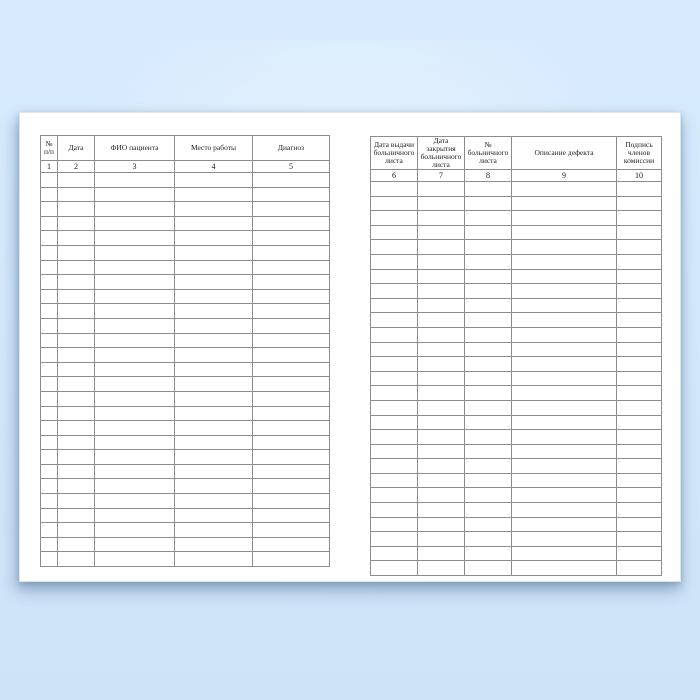 Image resolution: width=700 pixels, height=700 pixels. What do you see at coordinates (394, 175) in the screenshot?
I see `column-number: 6` at bounding box center [394, 175].